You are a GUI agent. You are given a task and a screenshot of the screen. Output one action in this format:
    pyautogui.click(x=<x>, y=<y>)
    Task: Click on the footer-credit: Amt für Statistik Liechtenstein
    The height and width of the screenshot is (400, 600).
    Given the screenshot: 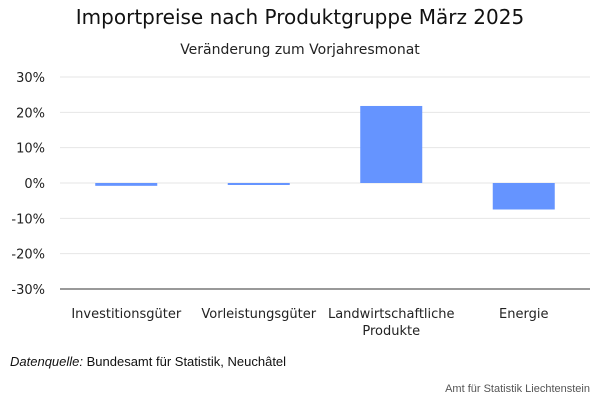 What is the action you would take?
    pyautogui.click(x=517, y=389)
    